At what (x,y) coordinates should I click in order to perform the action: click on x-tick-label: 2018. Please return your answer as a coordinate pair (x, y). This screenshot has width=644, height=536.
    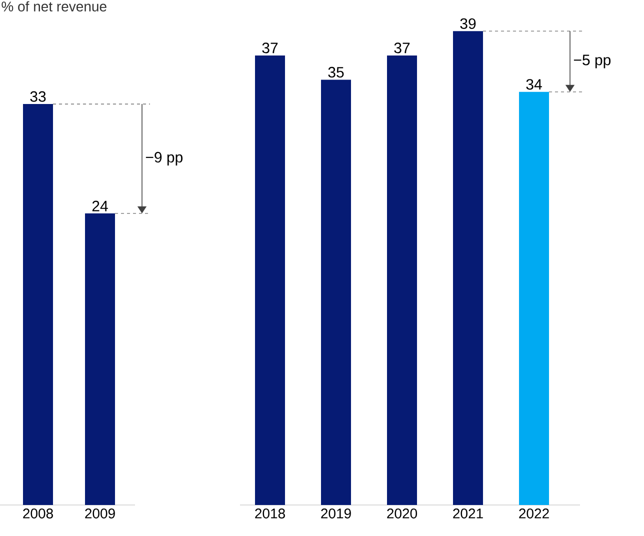
    Looking at the image, I should click on (270, 513).